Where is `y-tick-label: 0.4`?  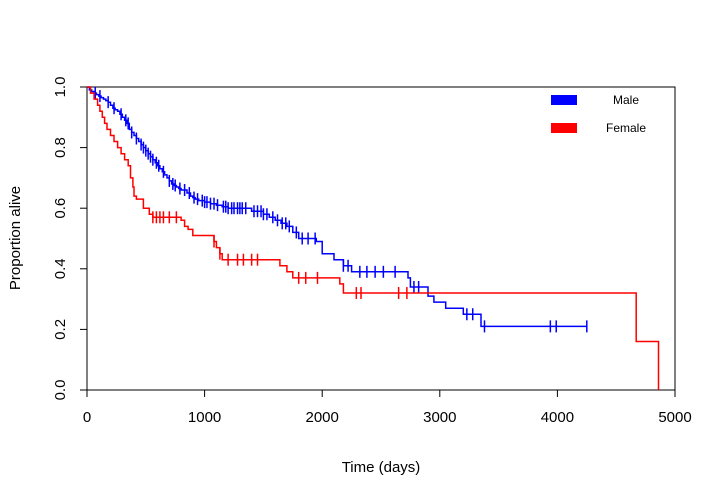
y-tick-label: 0.4 is located at coordinates (60, 268).